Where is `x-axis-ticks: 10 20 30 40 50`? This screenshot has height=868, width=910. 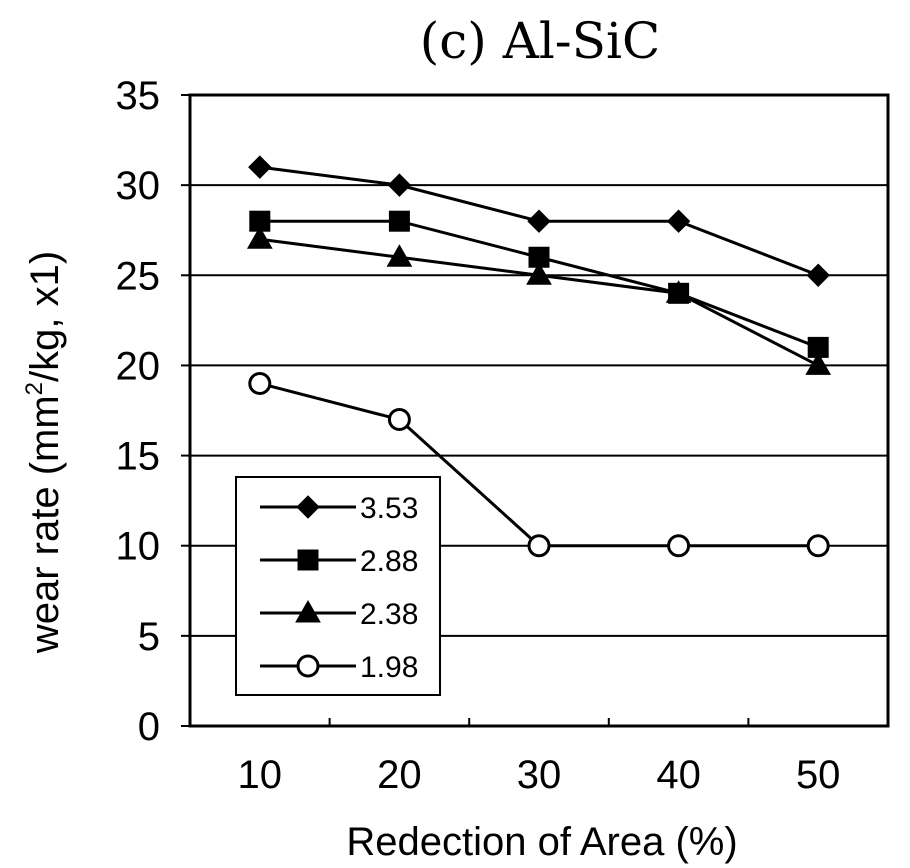 x-axis-ticks: 10 20 30 40 50 is located at coordinates (539, 757).